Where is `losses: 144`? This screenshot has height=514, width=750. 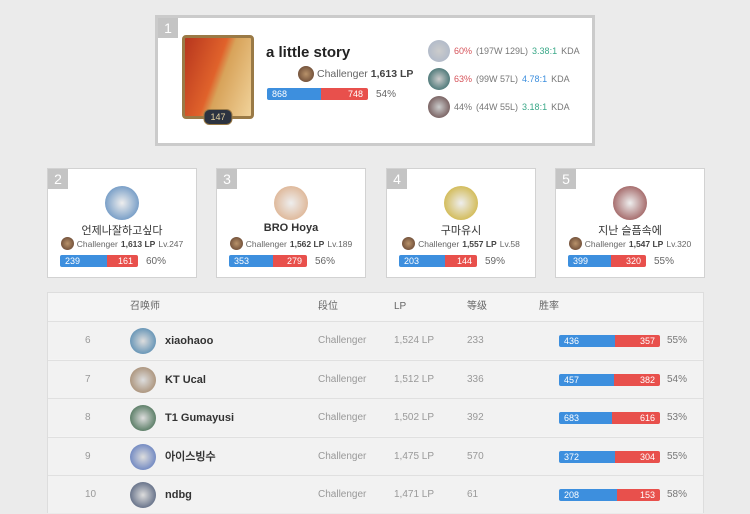 losses: 144 is located at coordinates (460, 261).